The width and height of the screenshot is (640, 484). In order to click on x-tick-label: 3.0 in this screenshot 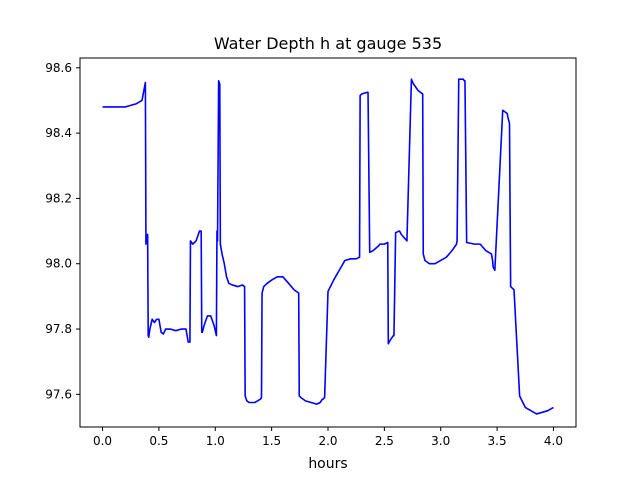, I will do `click(440, 441)`.